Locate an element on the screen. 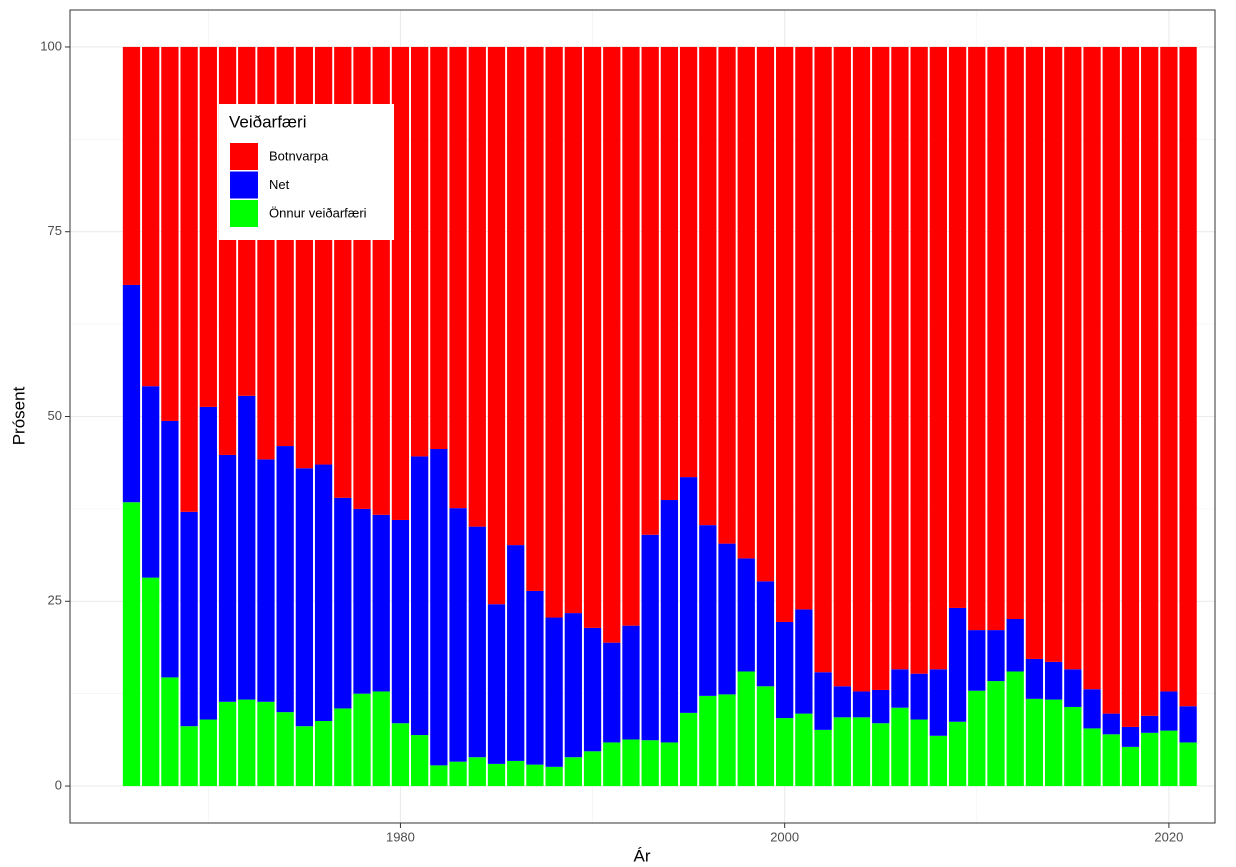  x-tick-label: 1980 is located at coordinates (400, 836).